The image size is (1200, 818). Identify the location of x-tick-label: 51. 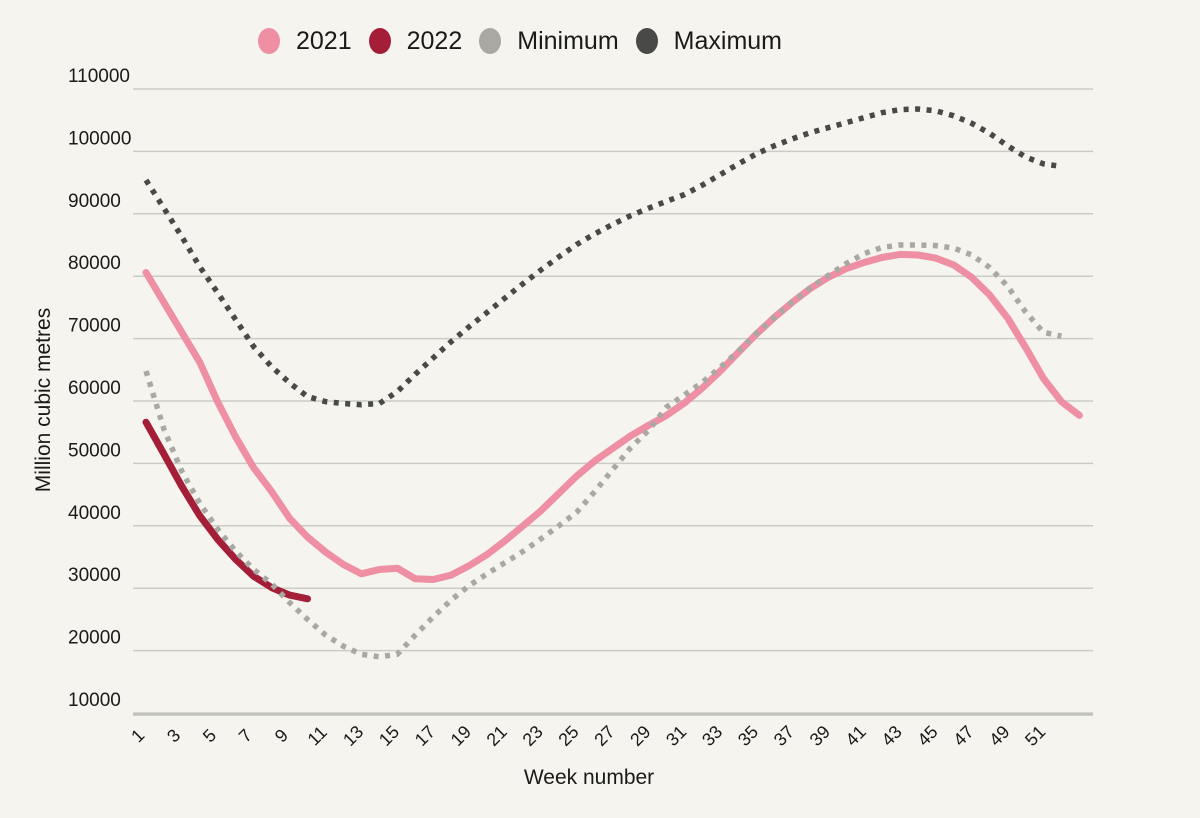
(1035, 736).